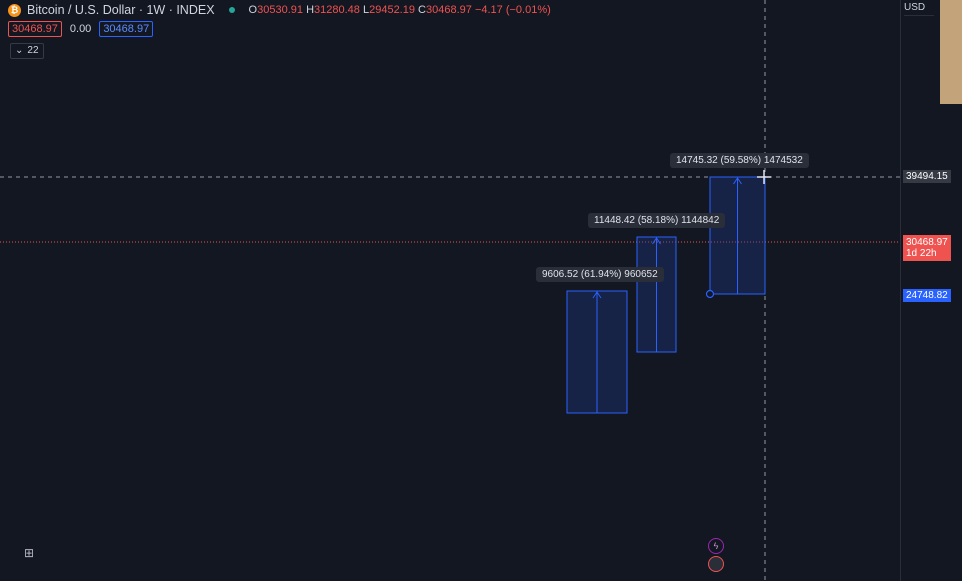 This screenshot has height=581, width=962. What do you see at coordinates (657, 220) in the screenshot?
I see `measure-label-2: 11448.42 (58.18%) 1144842` at bounding box center [657, 220].